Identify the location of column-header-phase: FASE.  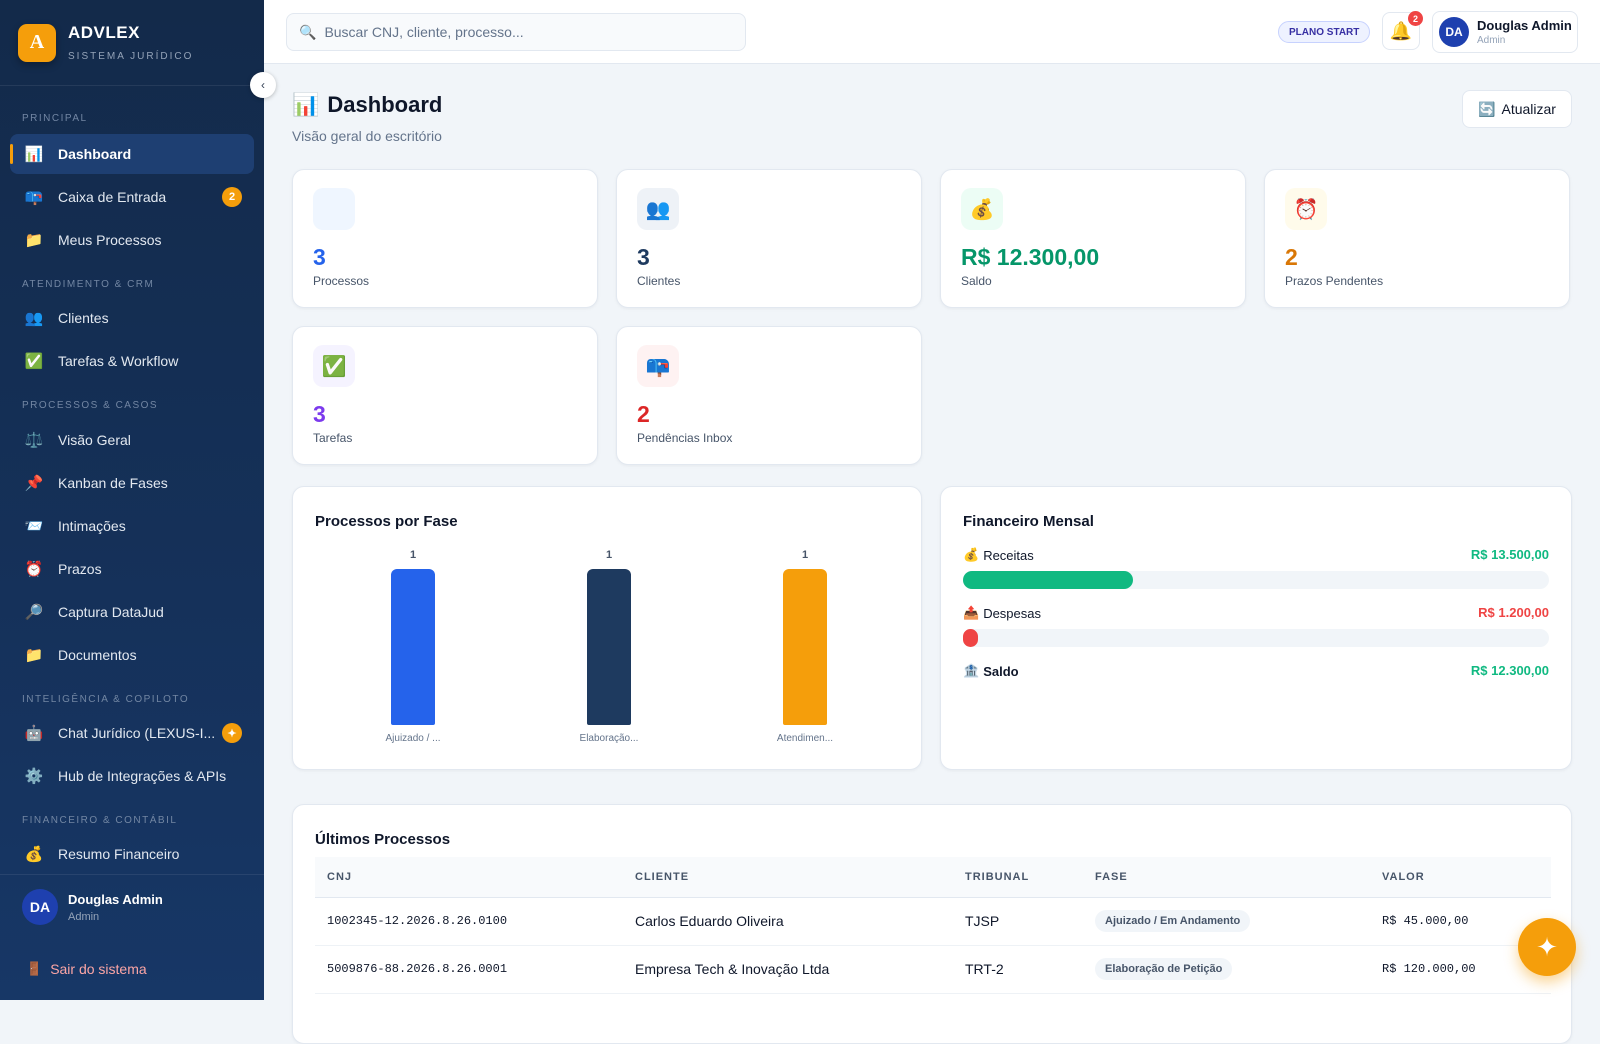
(1226, 877).